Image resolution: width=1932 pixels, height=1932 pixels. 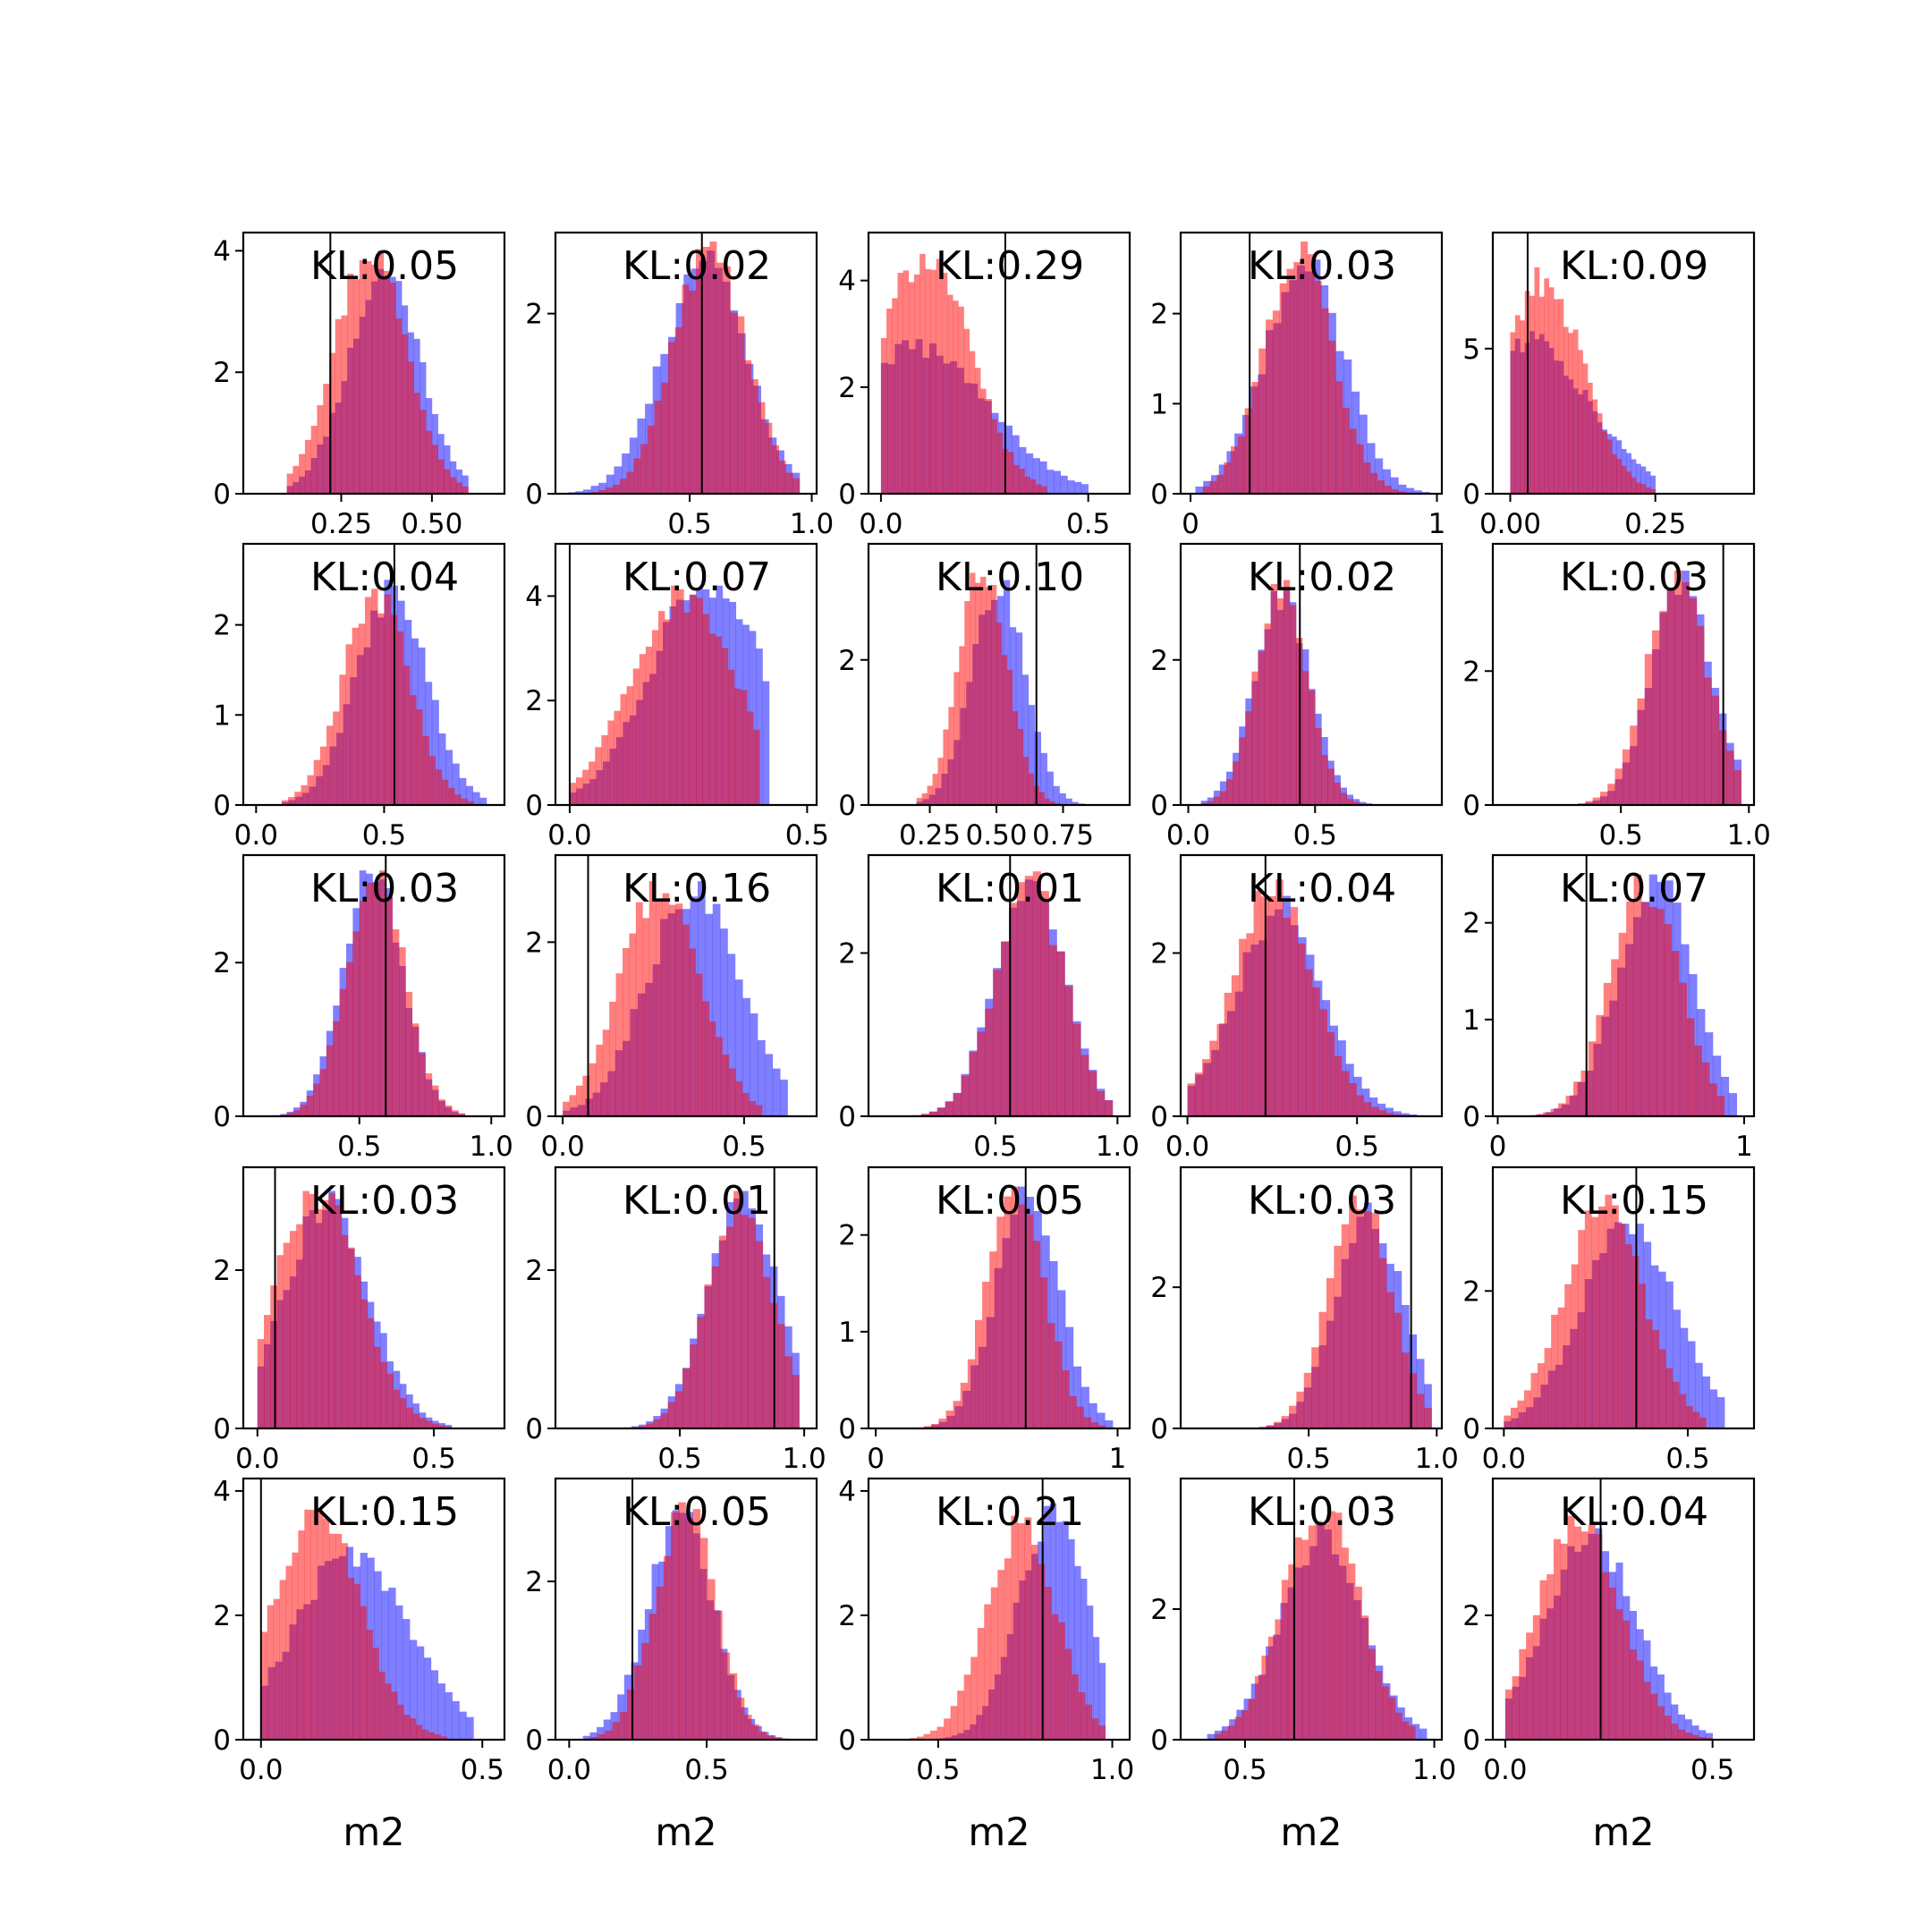 I want to click on axes-frame, so click(x=1623, y=1297).